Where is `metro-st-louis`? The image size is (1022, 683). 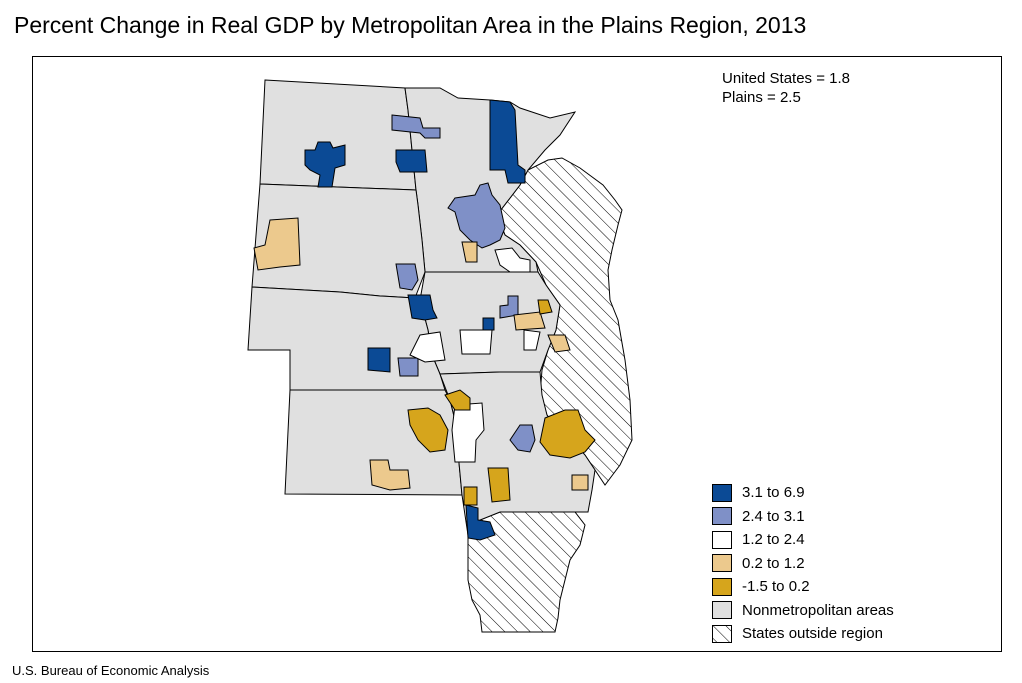
metro-st-louis is located at coordinates (567, 434).